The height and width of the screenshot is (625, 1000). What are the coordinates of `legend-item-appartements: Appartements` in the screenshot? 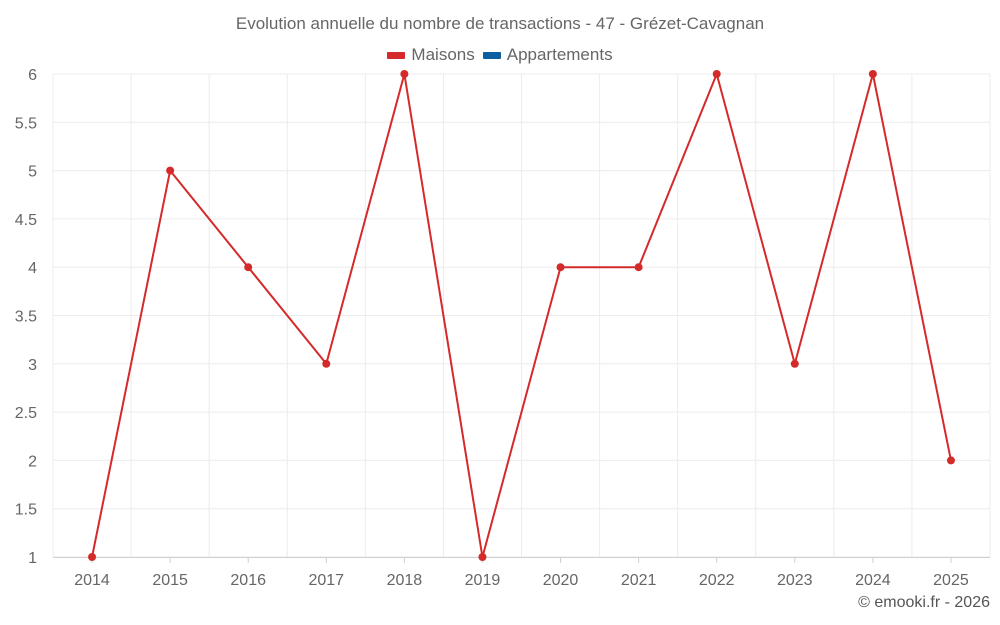 It's located at (547, 55).